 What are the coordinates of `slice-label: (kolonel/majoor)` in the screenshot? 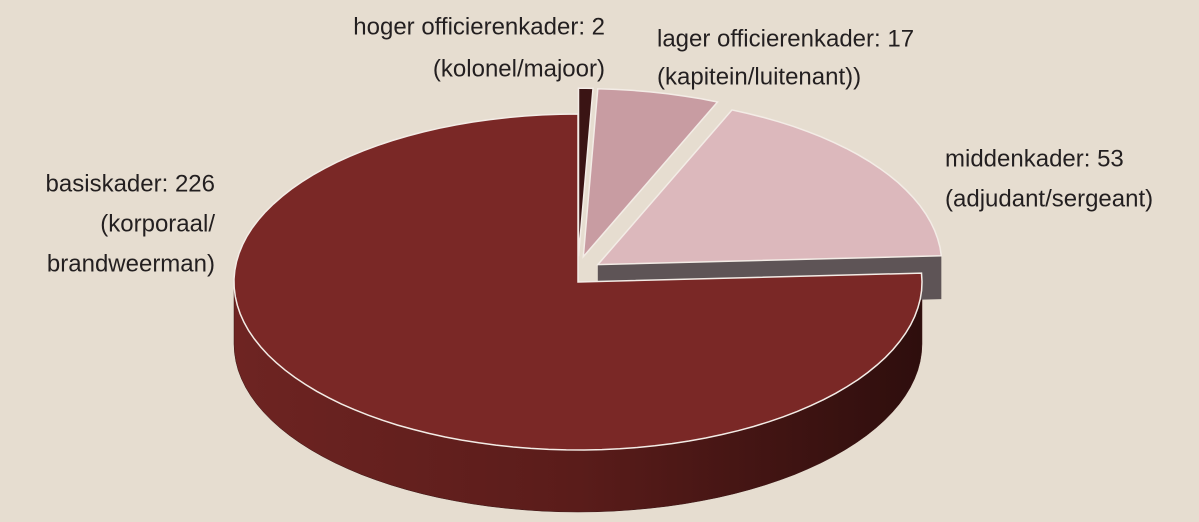 It's located at (519, 68).